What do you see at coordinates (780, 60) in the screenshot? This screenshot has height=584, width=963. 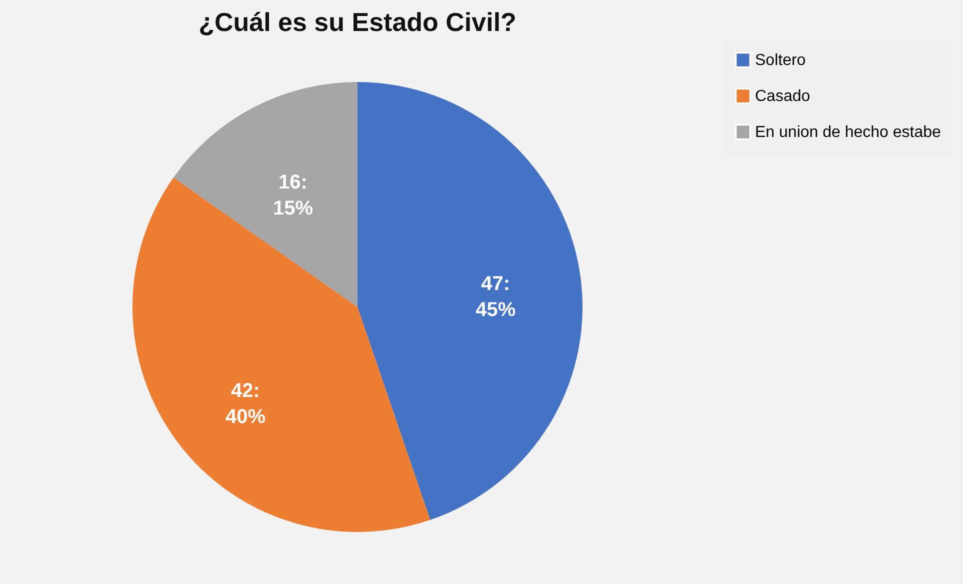 I see `legend-label: Soltero` at bounding box center [780, 60].